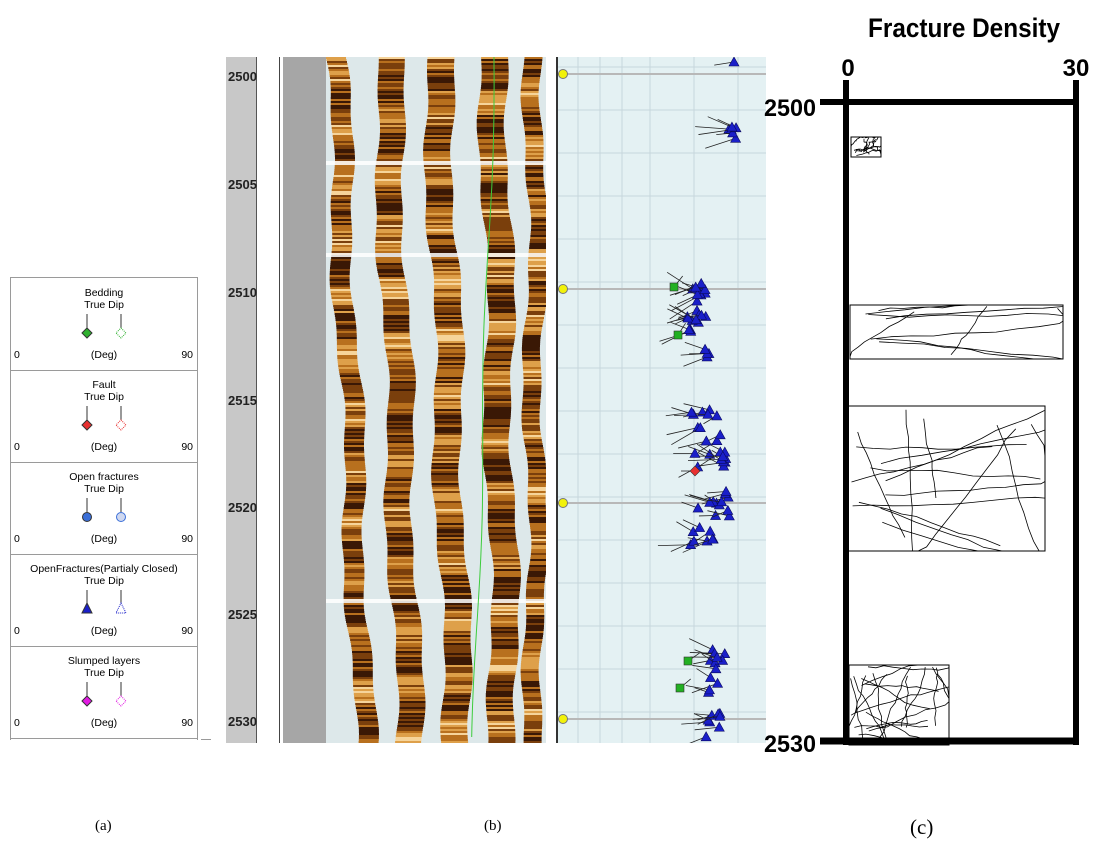 The width and height of the screenshot is (1097, 846). Describe the element at coordinates (551, 400) in the screenshot. I see `track-separator` at that location.